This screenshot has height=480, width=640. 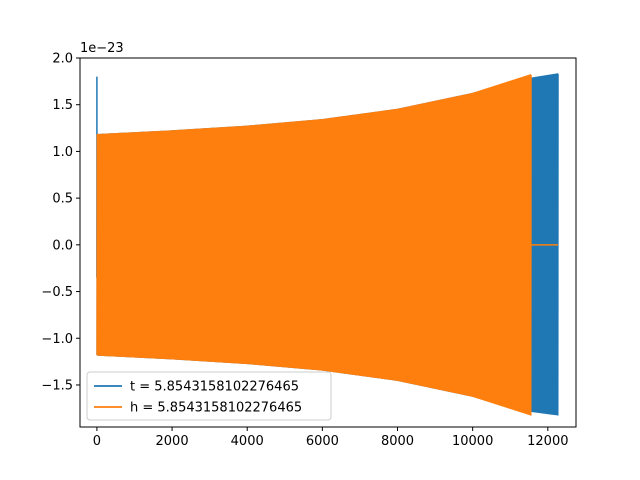 What do you see at coordinates (62, 59) in the screenshot?
I see `y-tick-label: 2.0` at bounding box center [62, 59].